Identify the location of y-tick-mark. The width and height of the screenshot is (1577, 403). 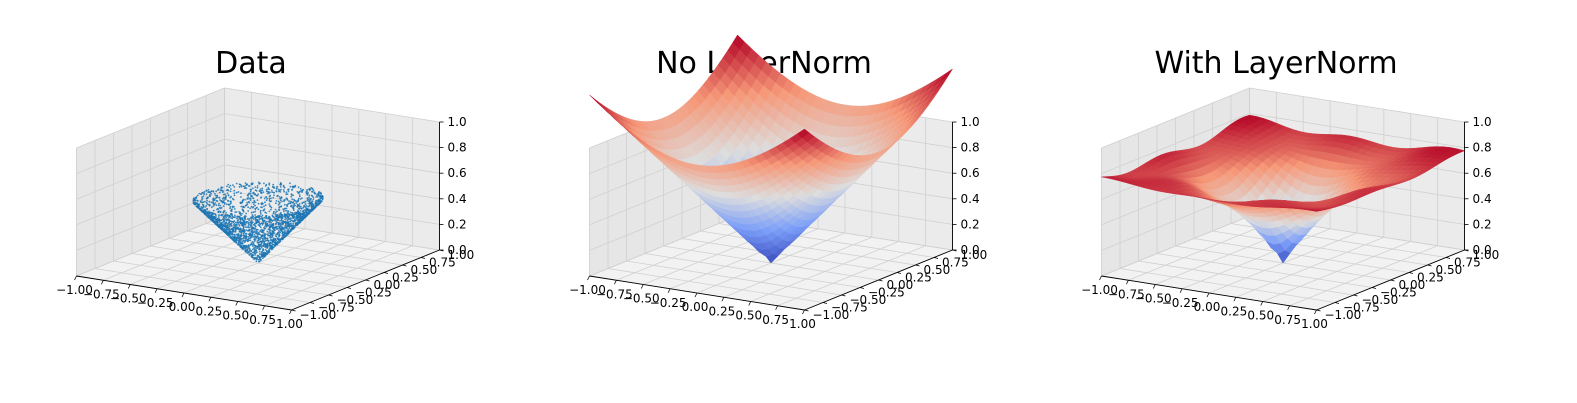
(1355, 295).